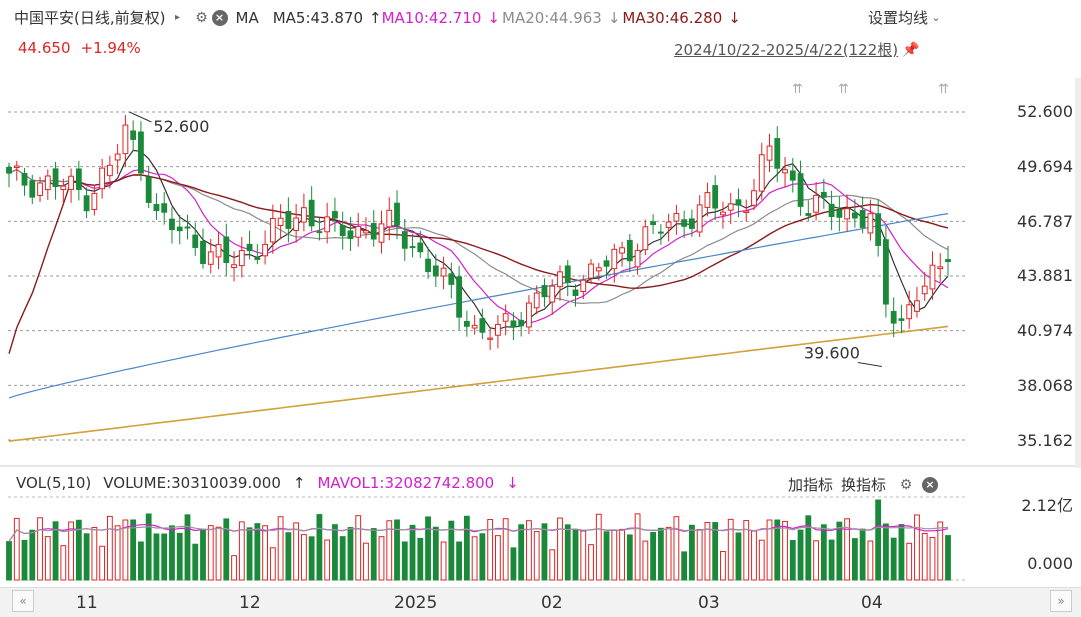 This screenshot has height=617, width=1081. Describe the element at coordinates (811, 485) in the screenshot. I see `add-indicator-button: 加指标` at that location.